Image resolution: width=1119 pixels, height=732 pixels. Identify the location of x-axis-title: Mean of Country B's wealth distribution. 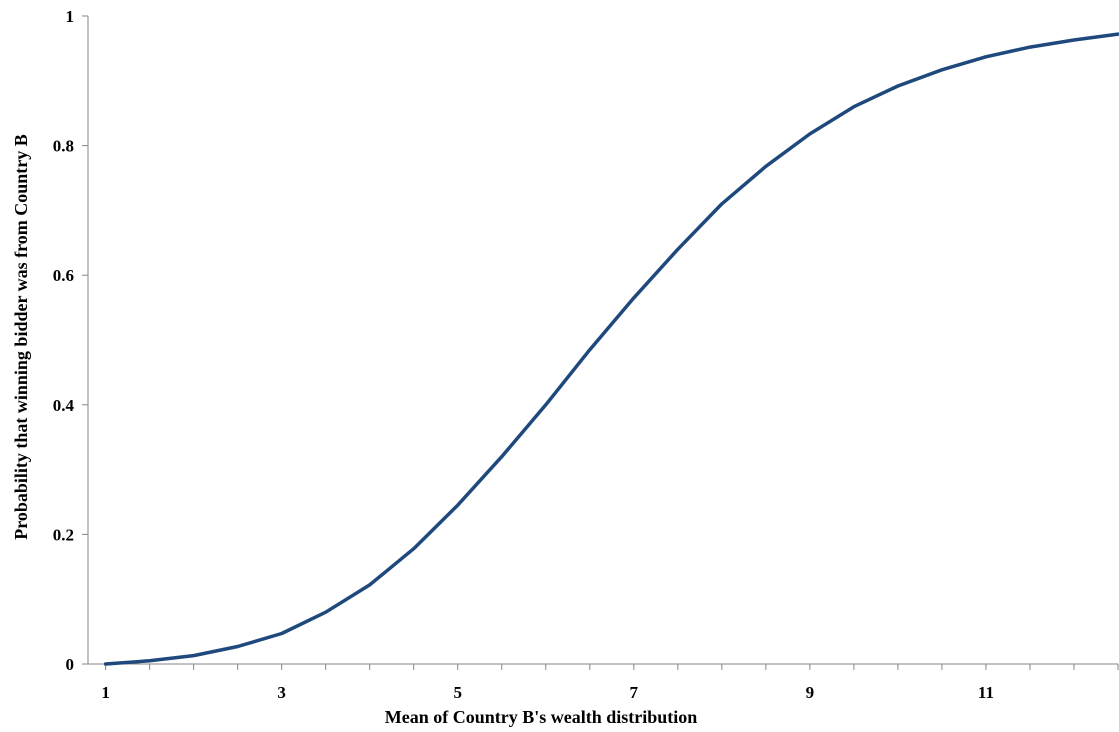
(541, 717).